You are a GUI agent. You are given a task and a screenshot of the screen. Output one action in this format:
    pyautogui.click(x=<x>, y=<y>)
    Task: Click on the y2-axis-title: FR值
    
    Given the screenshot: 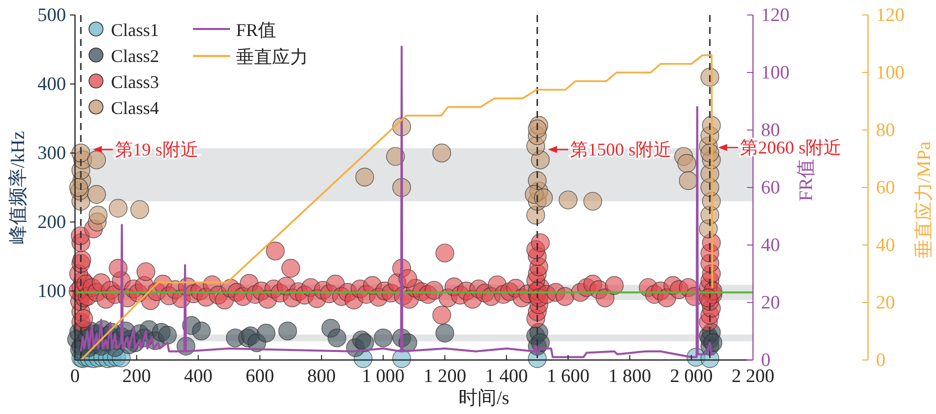 What is the action you would take?
    pyautogui.click(x=806, y=180)
    